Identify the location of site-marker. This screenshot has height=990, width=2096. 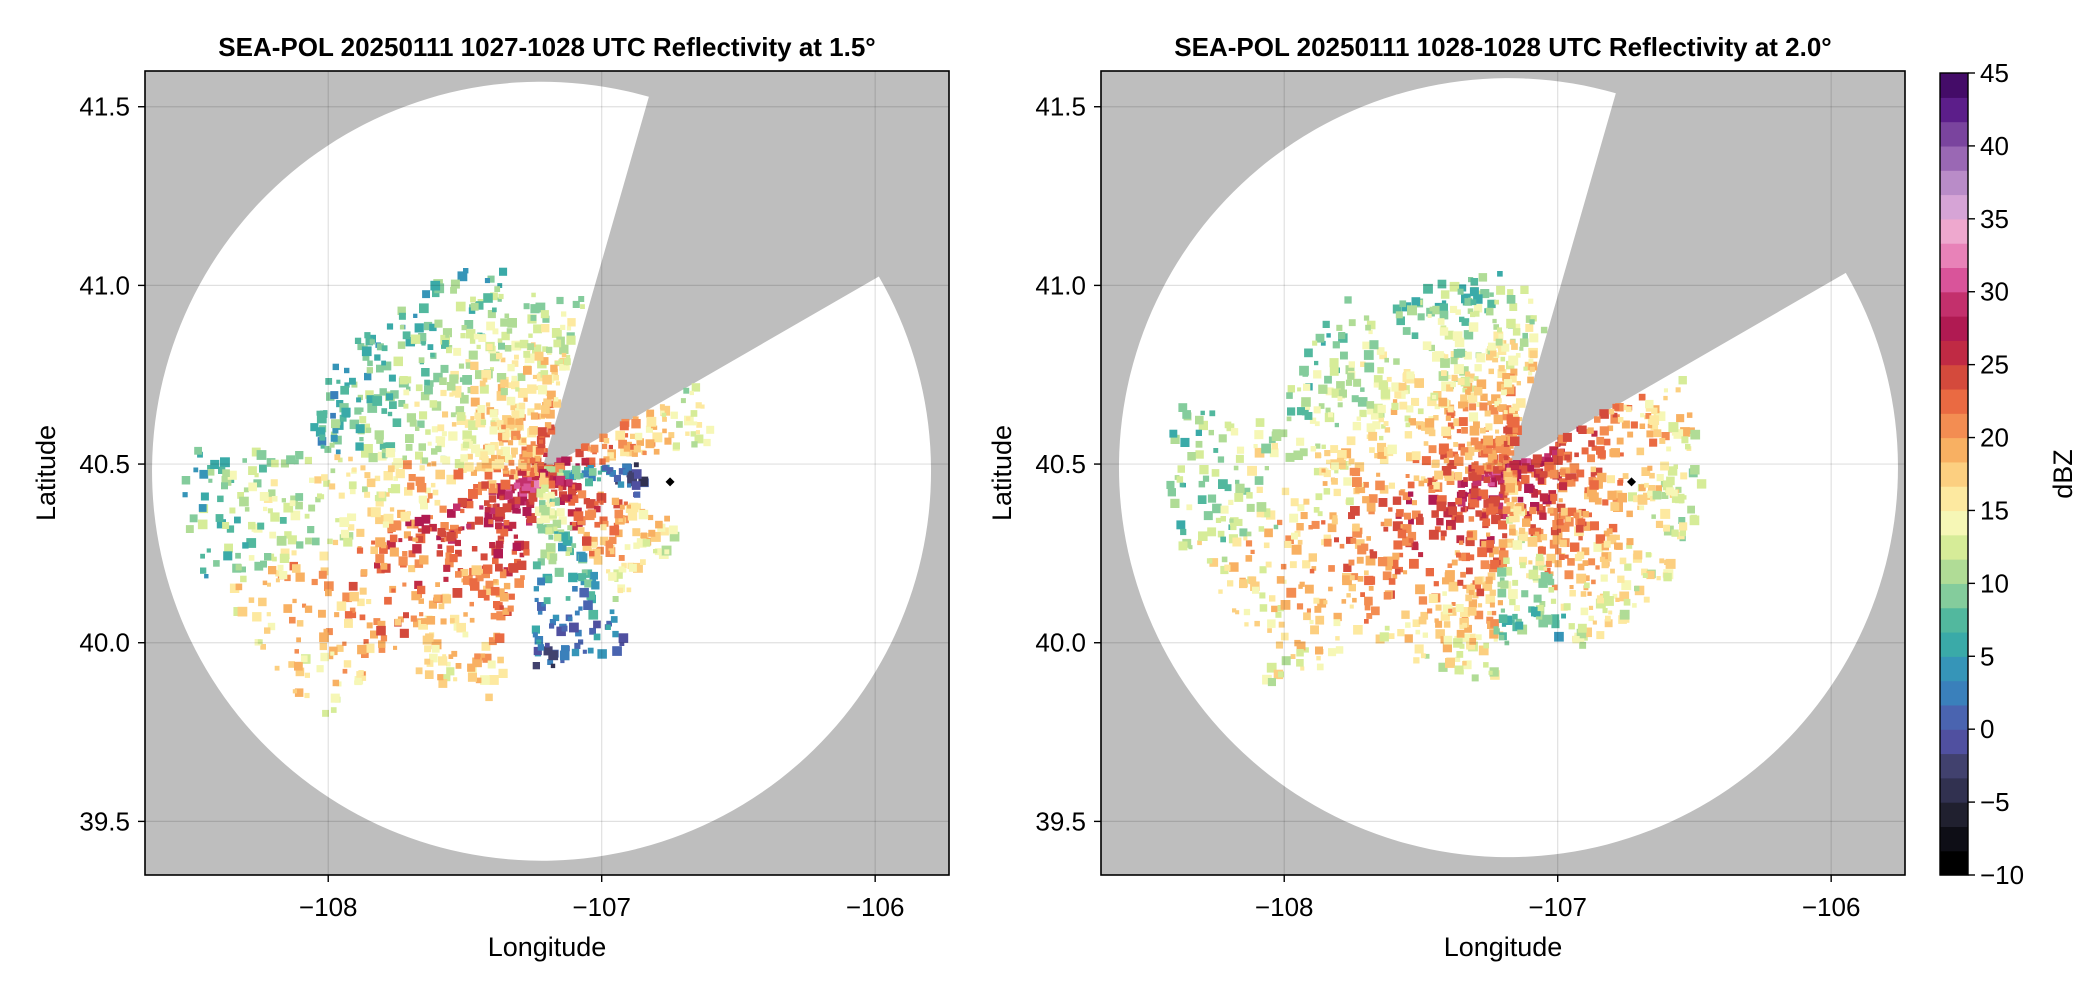
(1632, 482).